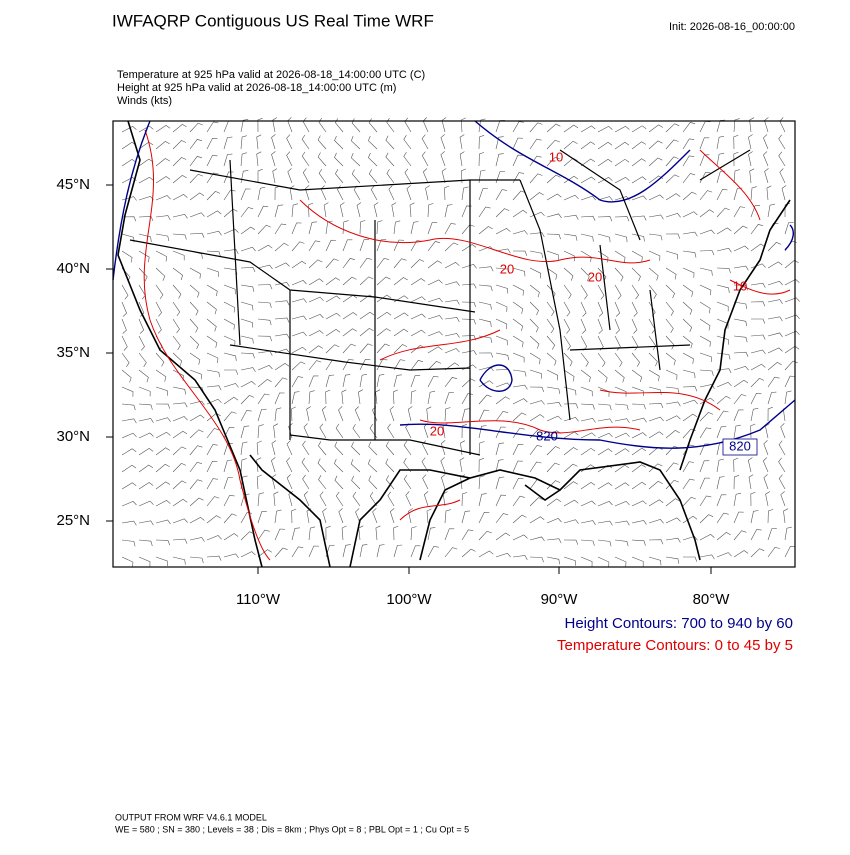 This screenshot has height=855, width=850. Describe the element at coordinates (73, 352) in the screenshot. I see `latitude-label: 35°N` at that location.